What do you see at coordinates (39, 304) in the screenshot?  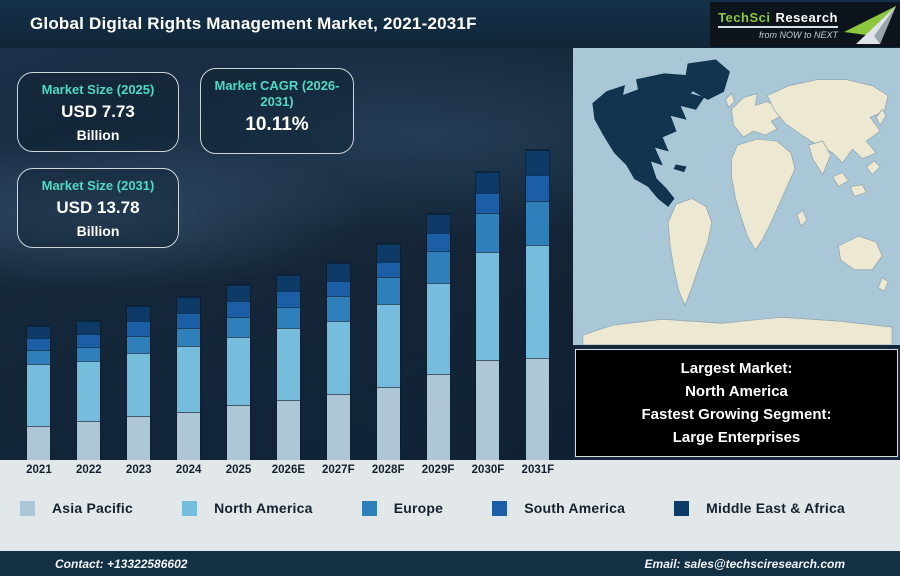 I see `bar-column-2021` at bounding box center [39, 304].